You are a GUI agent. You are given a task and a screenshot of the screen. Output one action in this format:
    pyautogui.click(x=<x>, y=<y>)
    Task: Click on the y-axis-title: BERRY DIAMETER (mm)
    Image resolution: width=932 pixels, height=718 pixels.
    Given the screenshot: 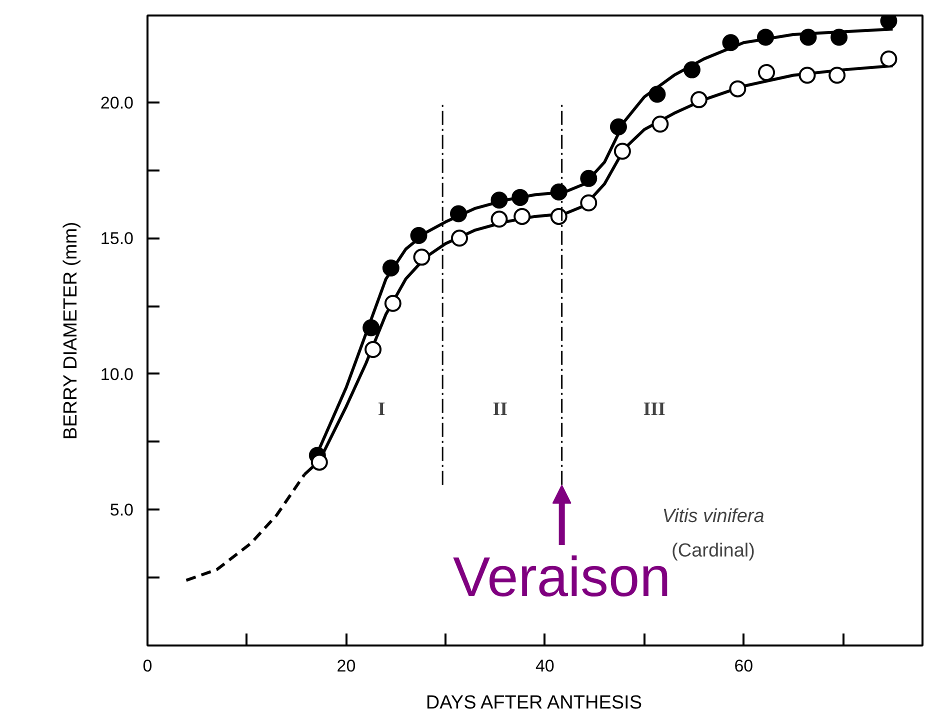 What is the action you would take?
    pyautogui.click(x=71, y=331)
    